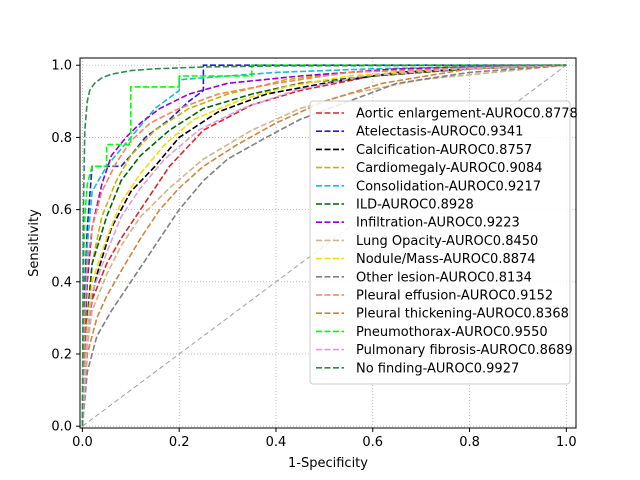 Image resolution: width=640 pixels, height=480 pixels. Describe the element at coordinates (179, 442) in the screenshot. I see `x-tick-label: 0.2` at that location.